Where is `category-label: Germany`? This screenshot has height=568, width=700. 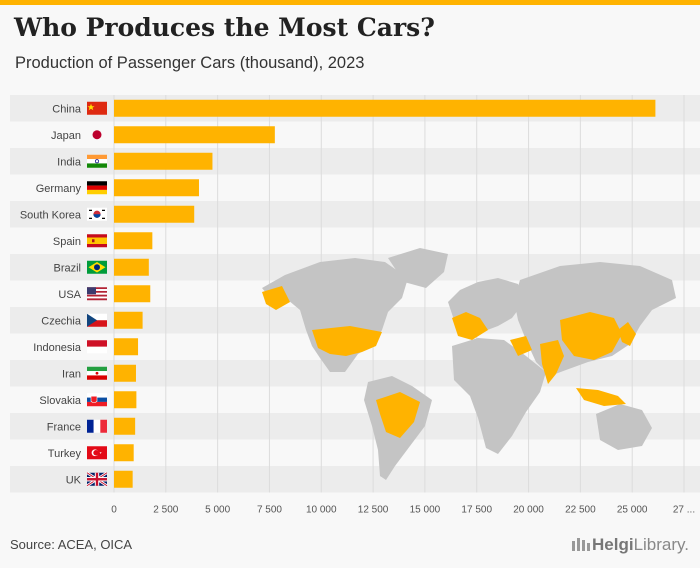
category-label: Germany is located at coordinates (59, 189).